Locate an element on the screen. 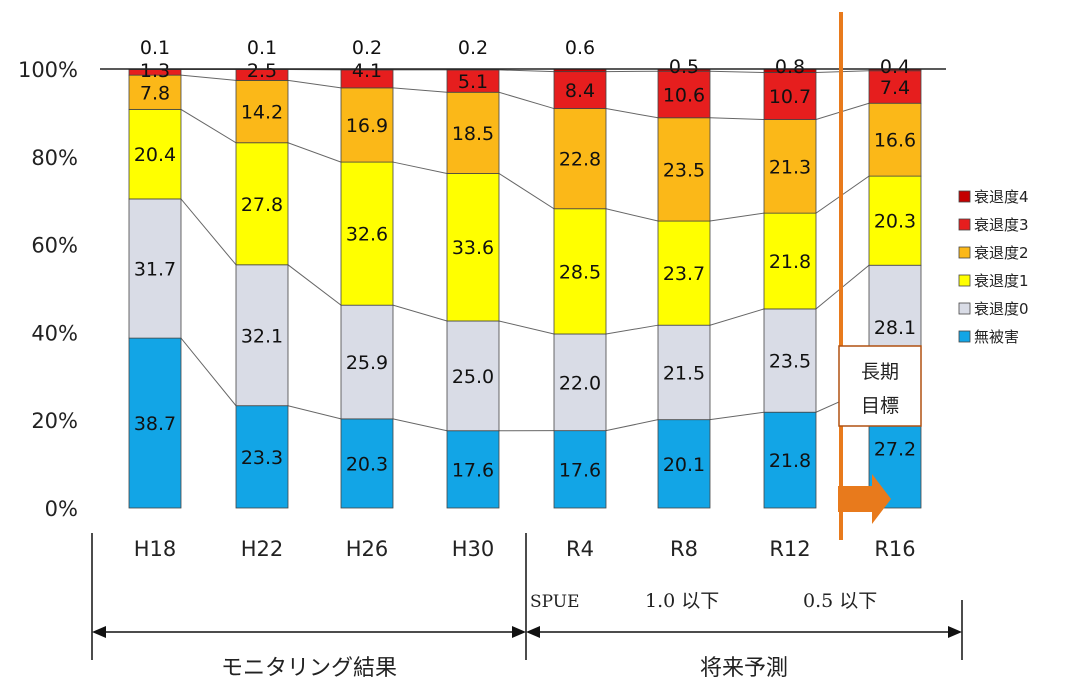  data-label: 7.4 is located at coordinates (895, 88).